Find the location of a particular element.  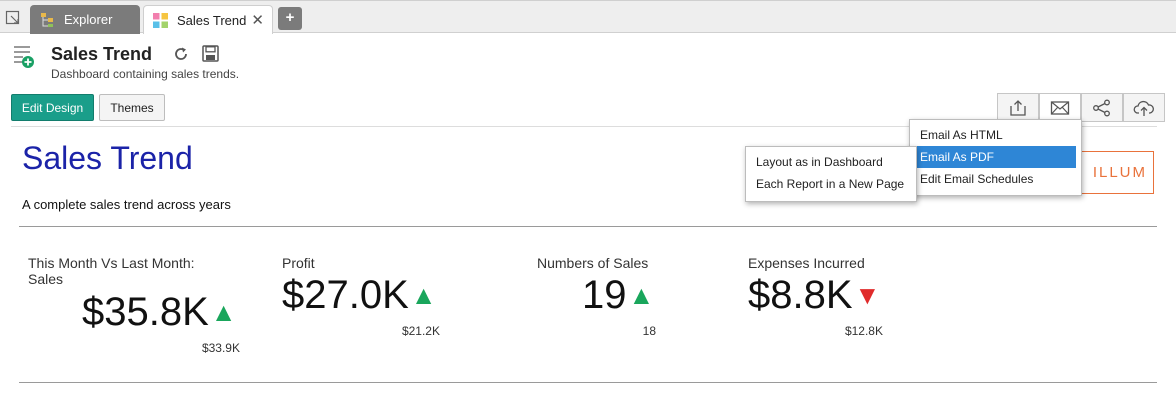

kpi-sales-label-line1: This Month Vs Last Month: is located at coordinates (111, 263).